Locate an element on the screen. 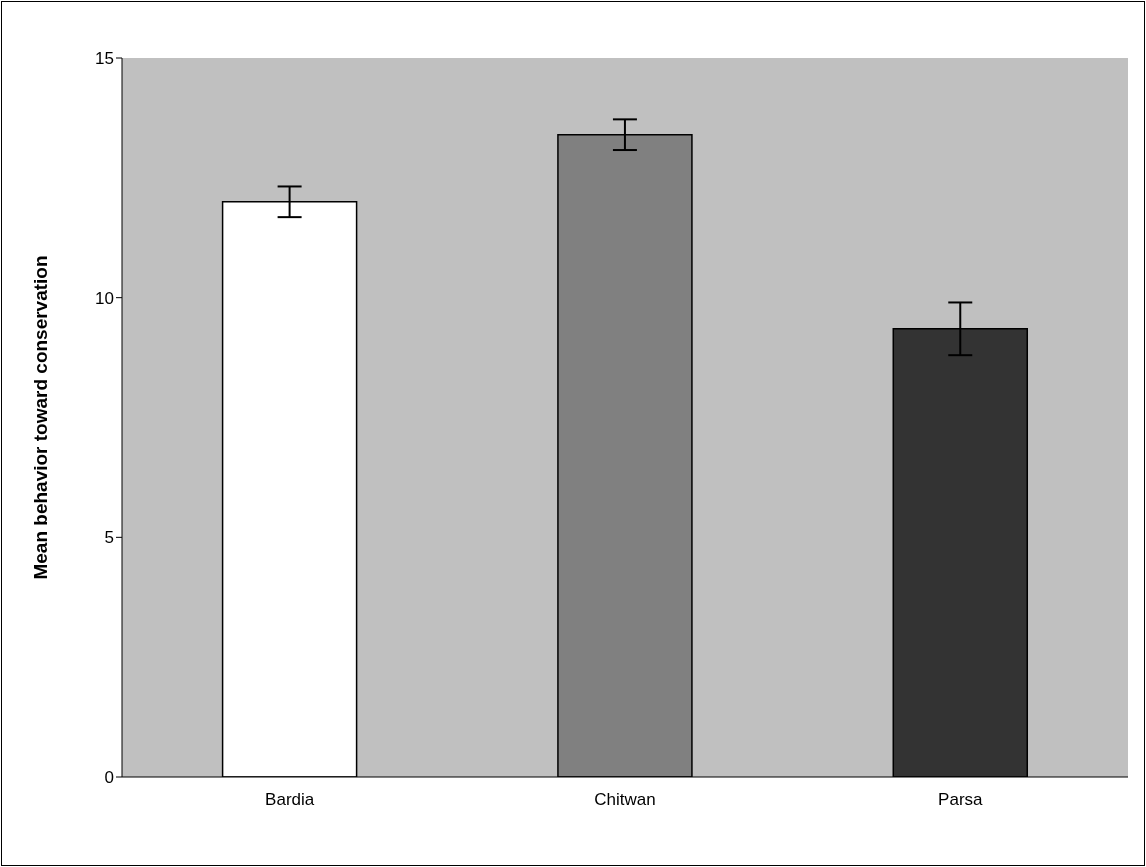 This screenshot has height=867, width=1146. y-tick-label: 10 is located at coordinates (104, 298).